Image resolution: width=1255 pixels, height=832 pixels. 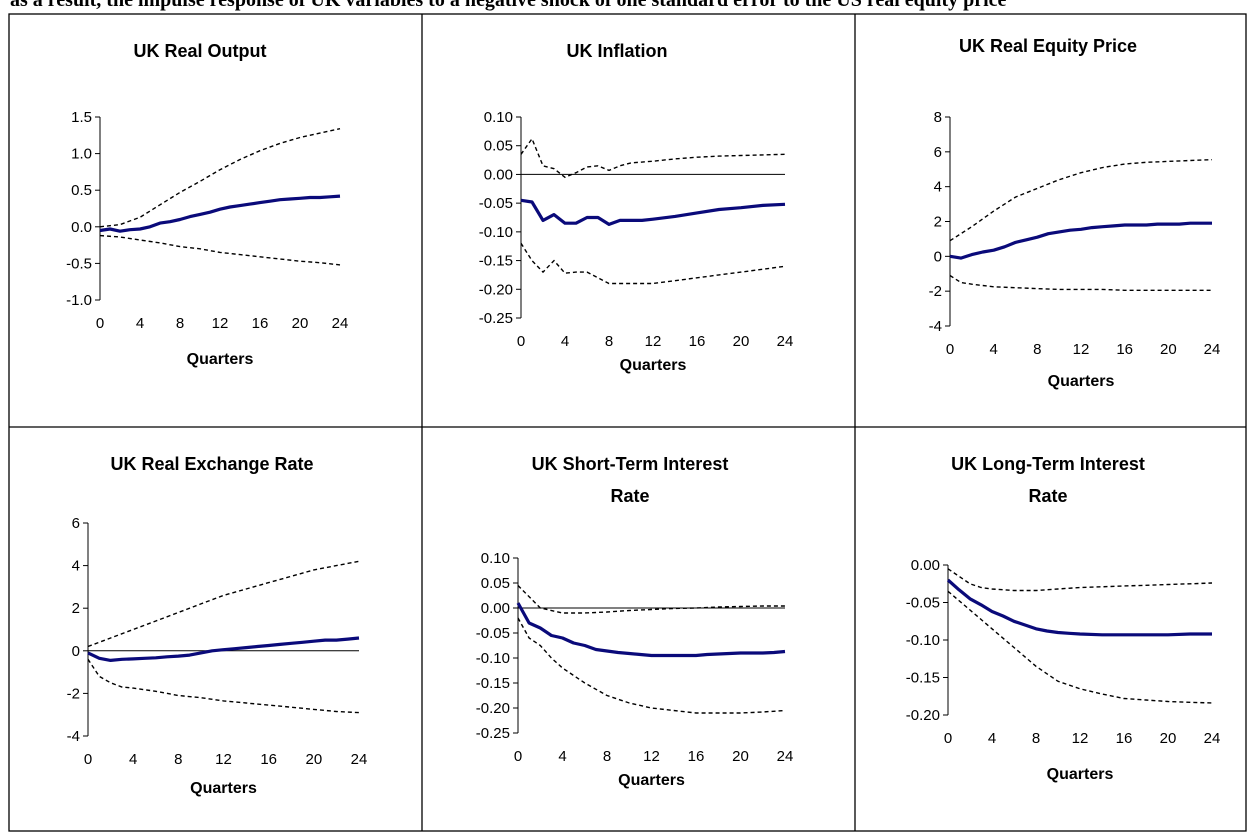 I want to click on chart-title: UK Real Exchange Rate, so click(x=211, y=464).